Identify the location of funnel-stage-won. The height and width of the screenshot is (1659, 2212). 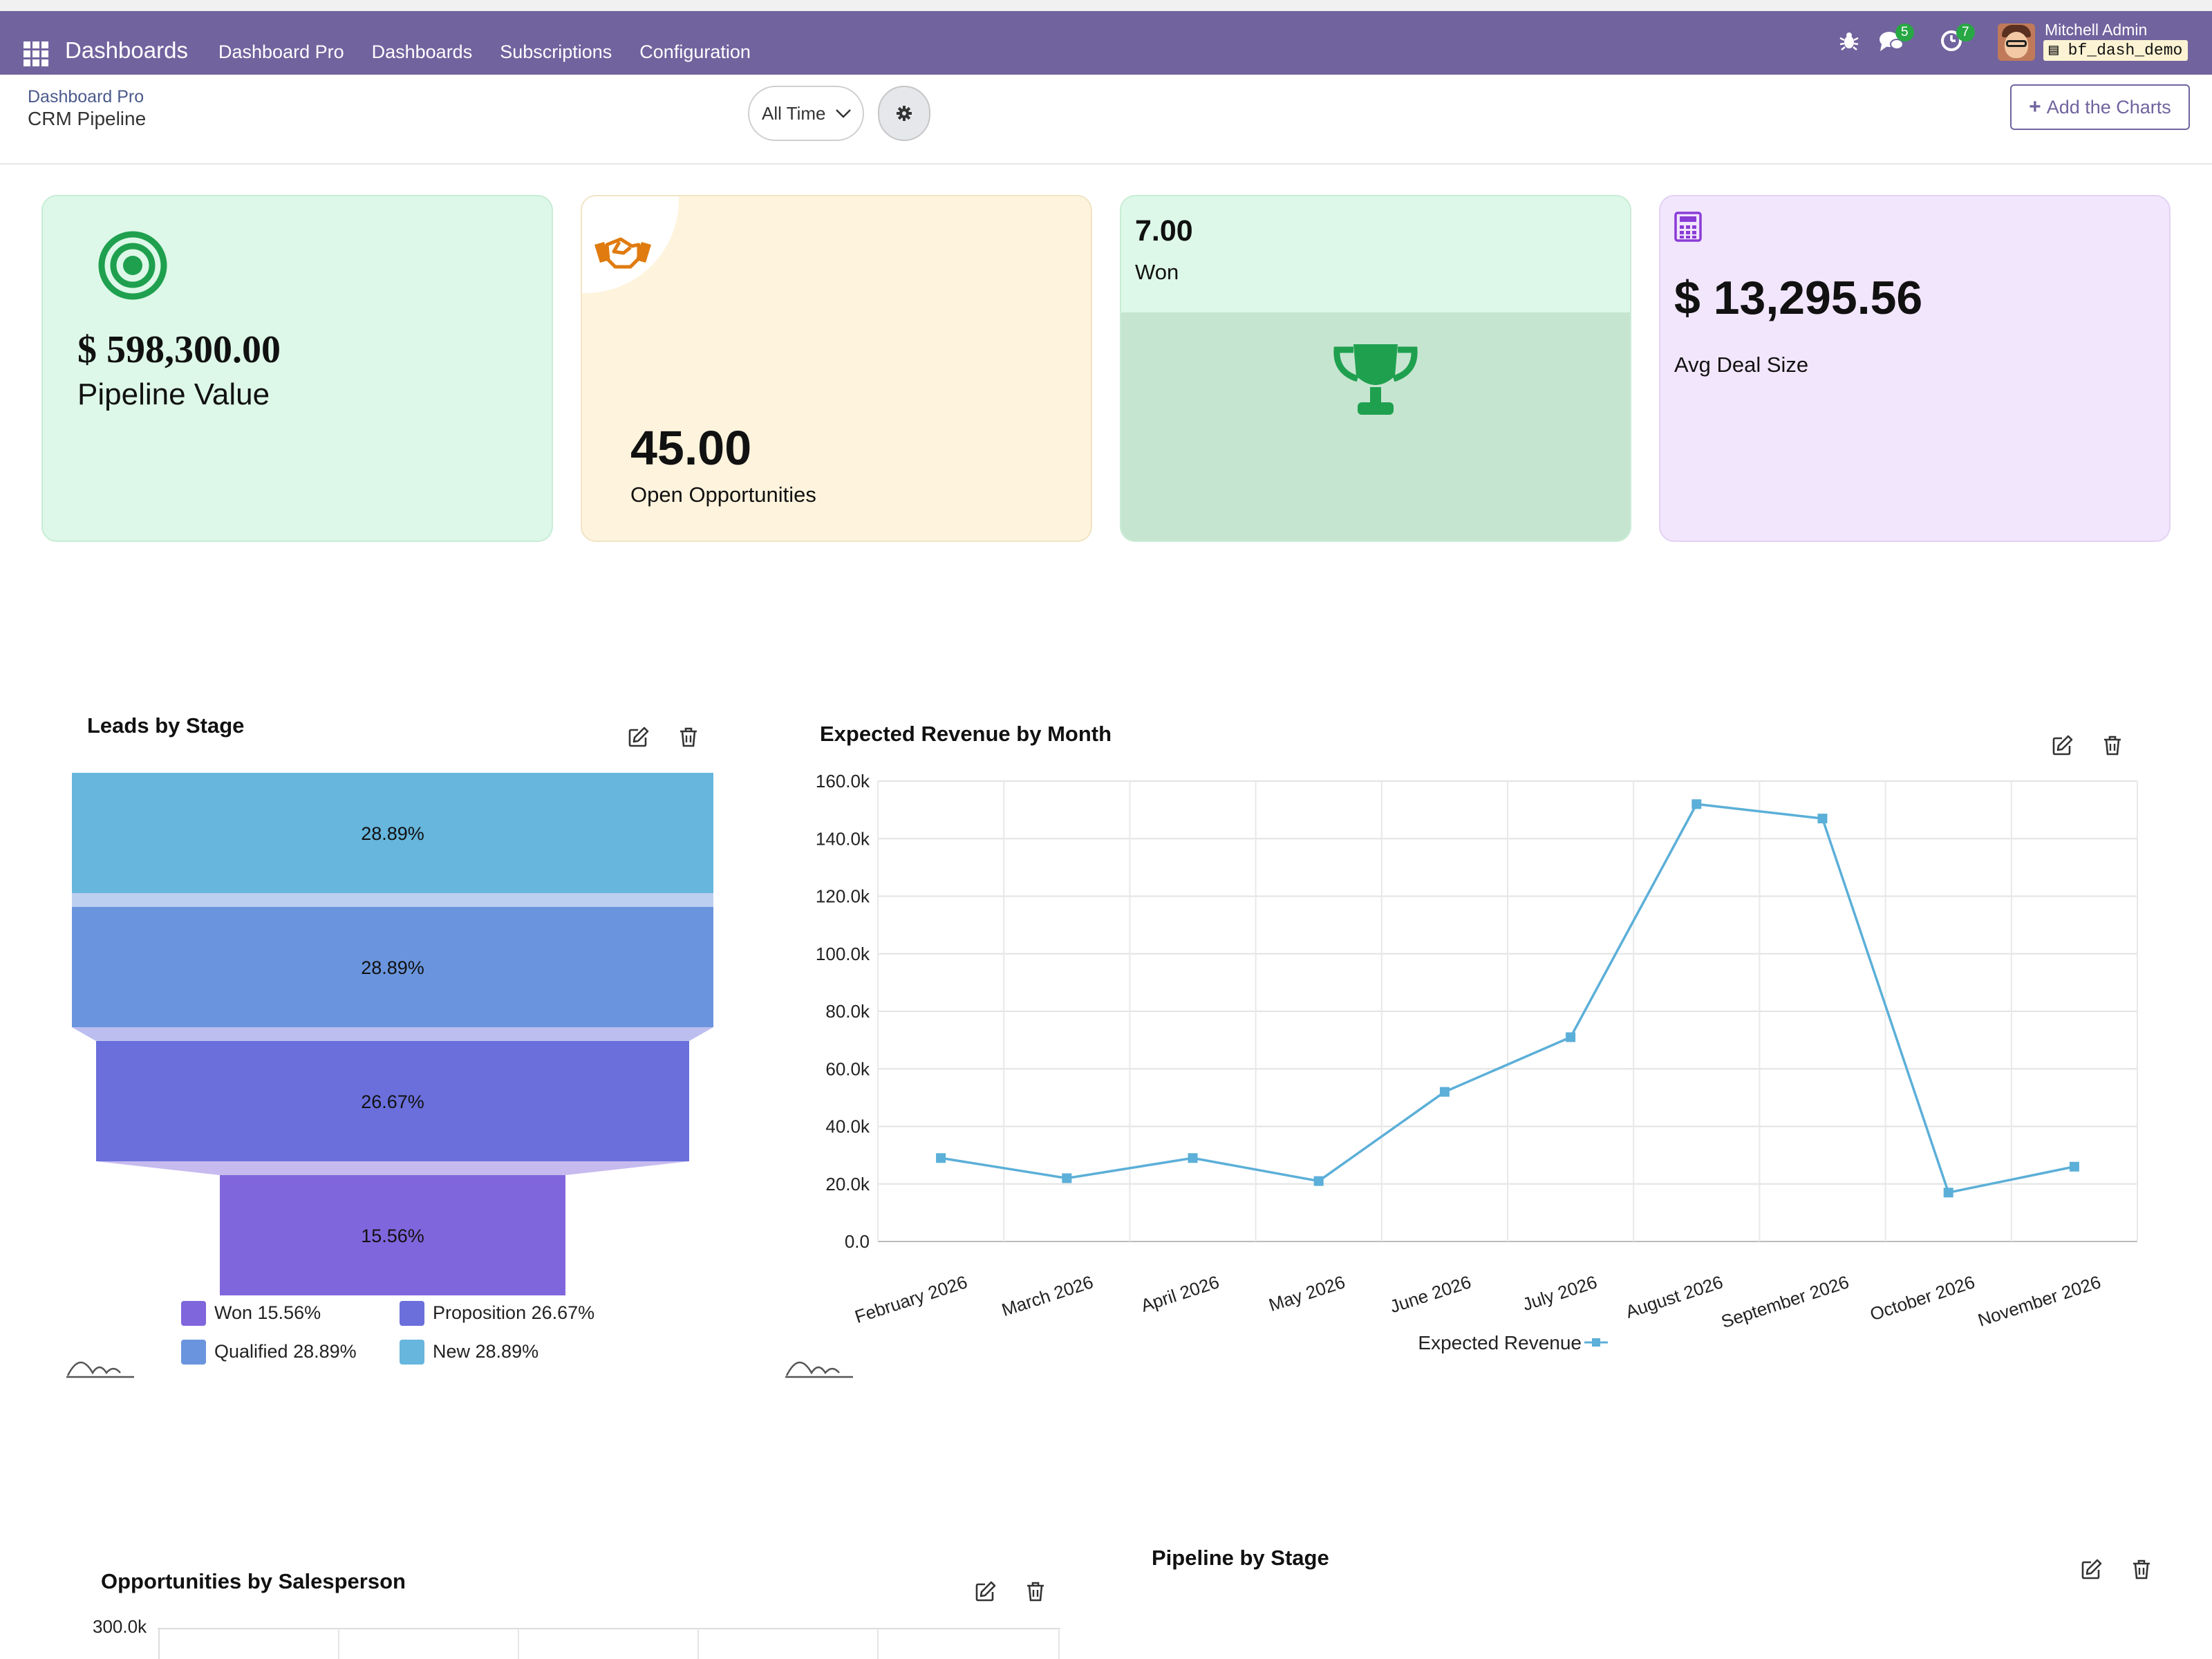
(392, 1235).